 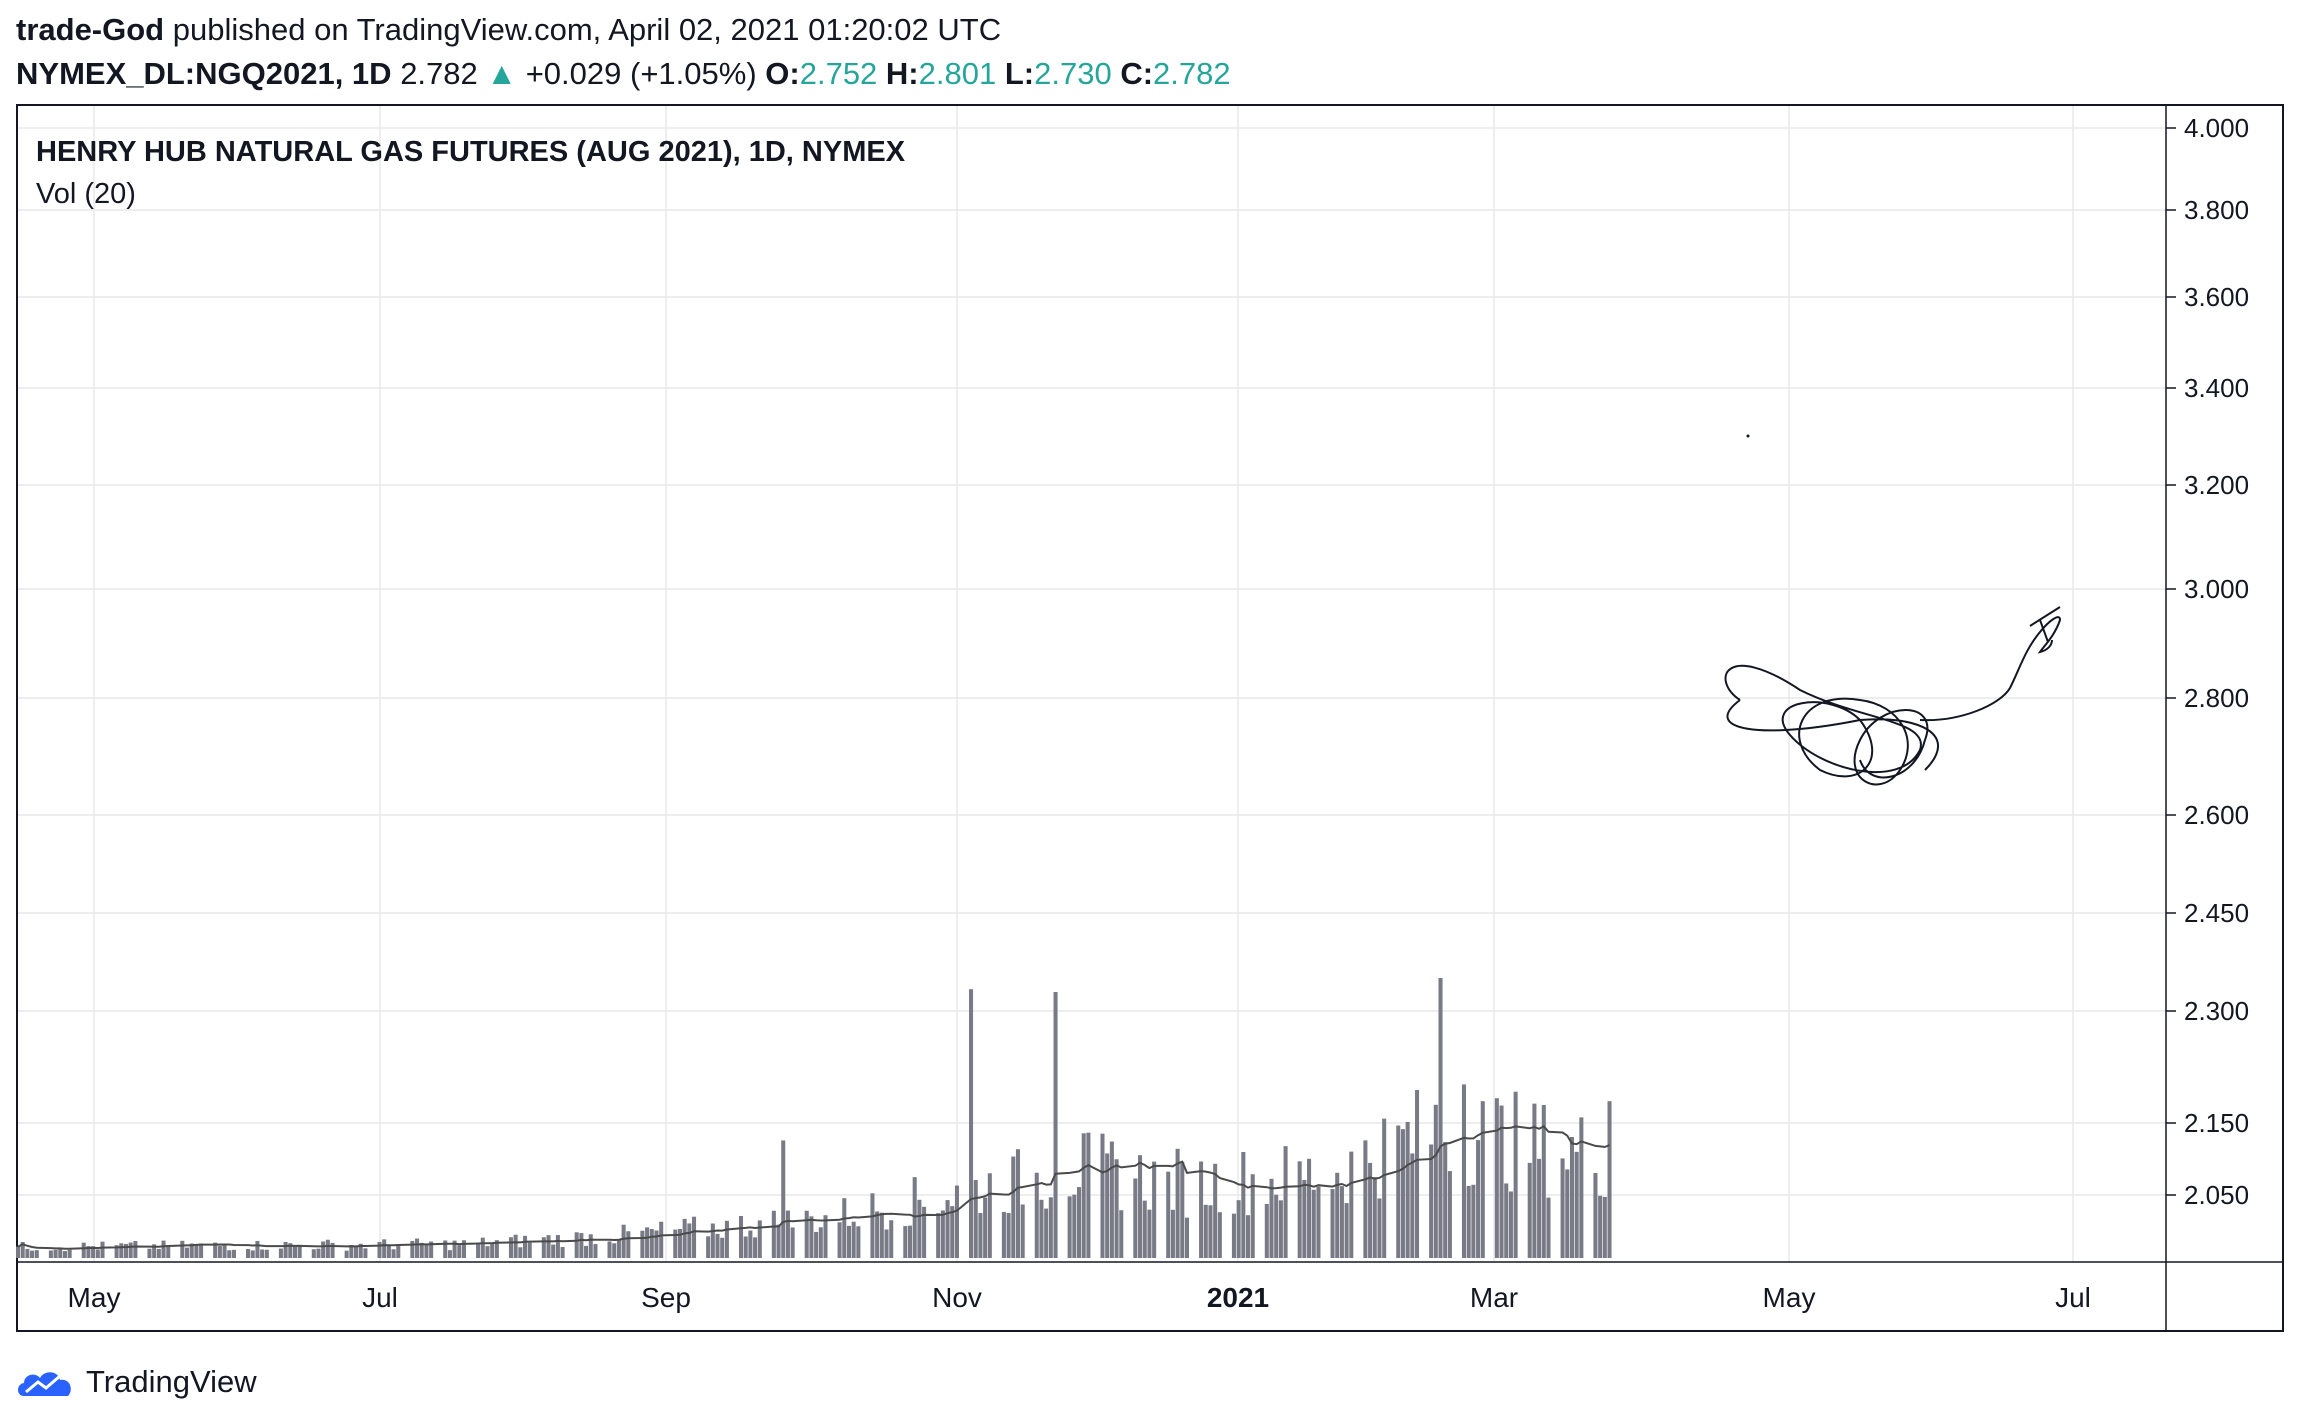 What do you see at coordinates (813, 1187) in the screenshot?
I see `volume-ma-line` at bounding box center [813, 1187].